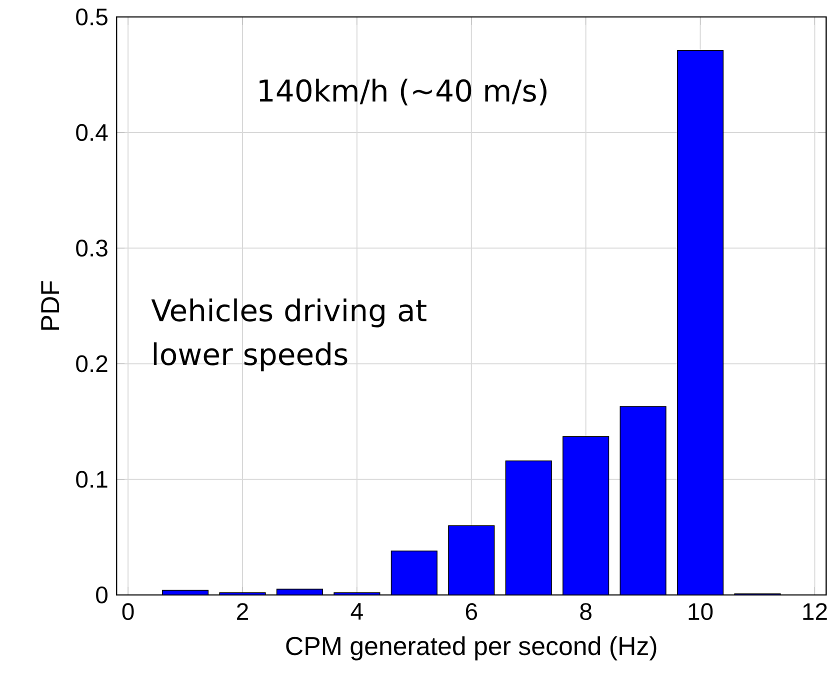  Describe the element at coordinates (92, 248) in the screenshot. I see `y-tick-label: 0.3` at that location.